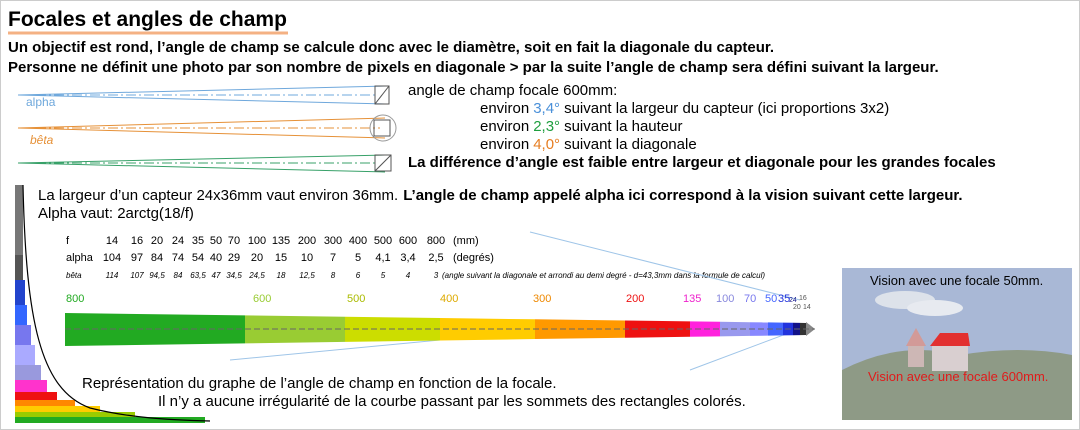  Describe the element at coordinates (307, 275) in the screenshot. I see `table-cell: 12,5` at that location.